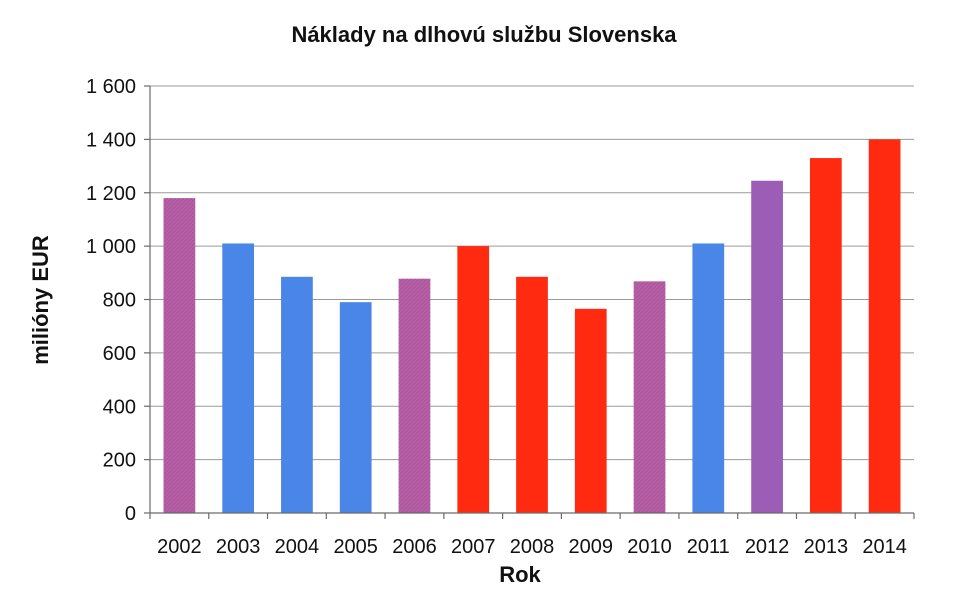  Describe the element at coordinates (238, 378) in the screenshot. I see `bar-2003` at that location.